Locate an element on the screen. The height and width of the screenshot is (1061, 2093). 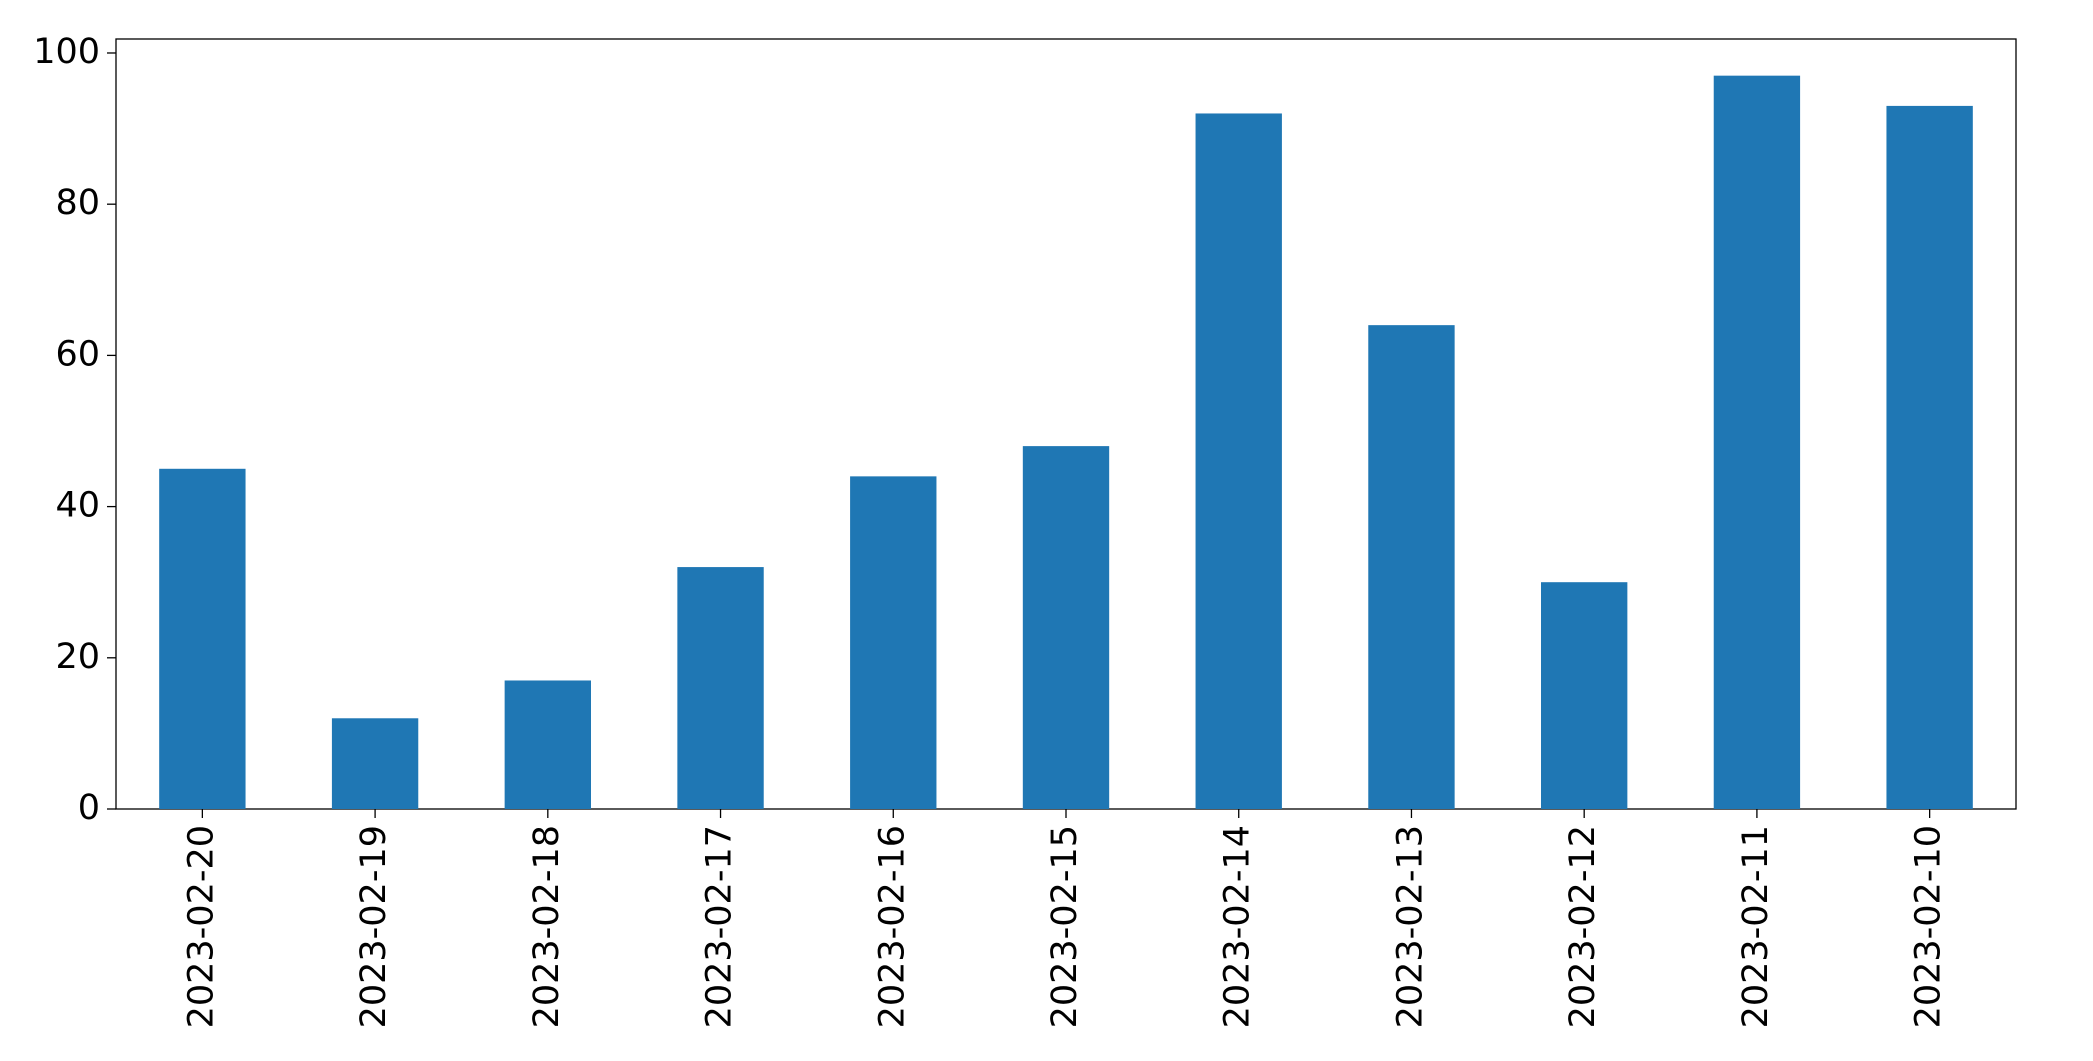
y-tick-label: 100 is located at coordinates (66, 52).